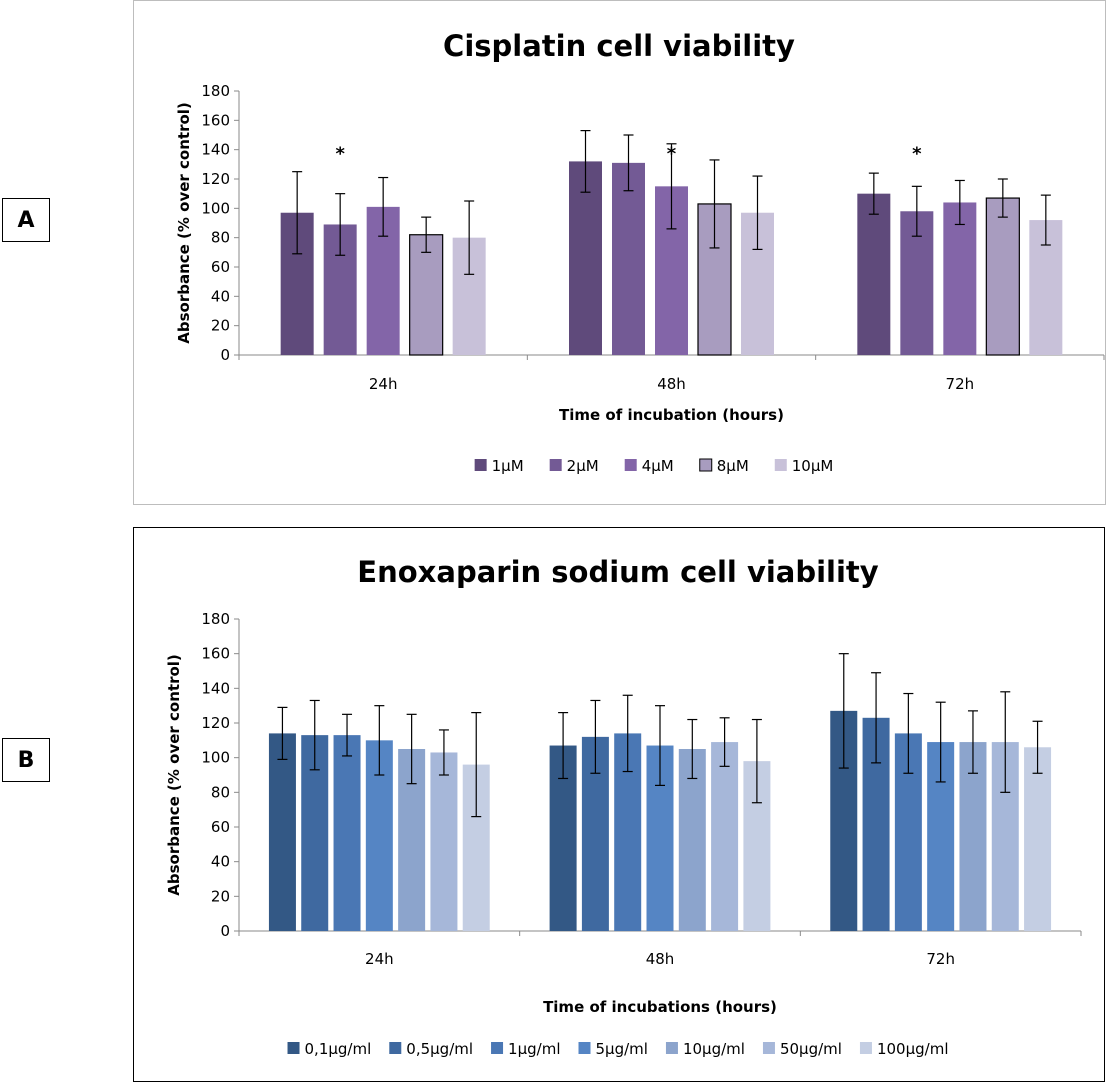 The height and width of the screenshot is (1085, 1106). Describe the element at coordinates (338, 1049) in the screenshot. I see `legend-label: 0,1µg/ml` at that location.